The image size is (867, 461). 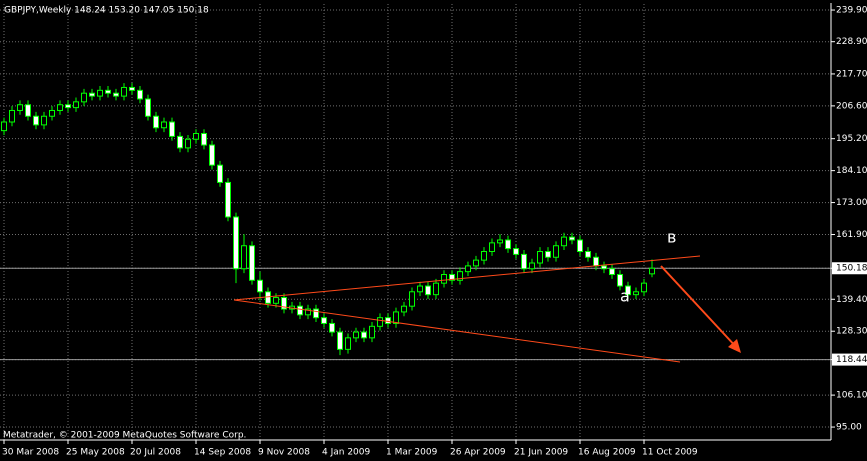 I want to click on y-tick-label: 228.90, so click(x=851, y=42).